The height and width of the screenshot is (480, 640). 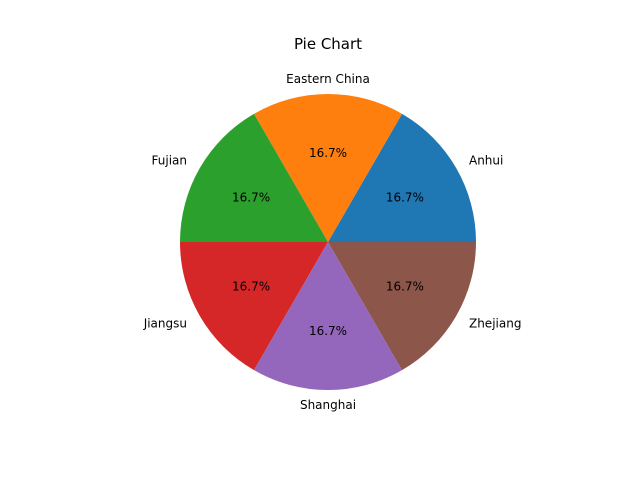 I want to click on pie-percent-zhejiang: 16.7%, so click(x=405, y=286).